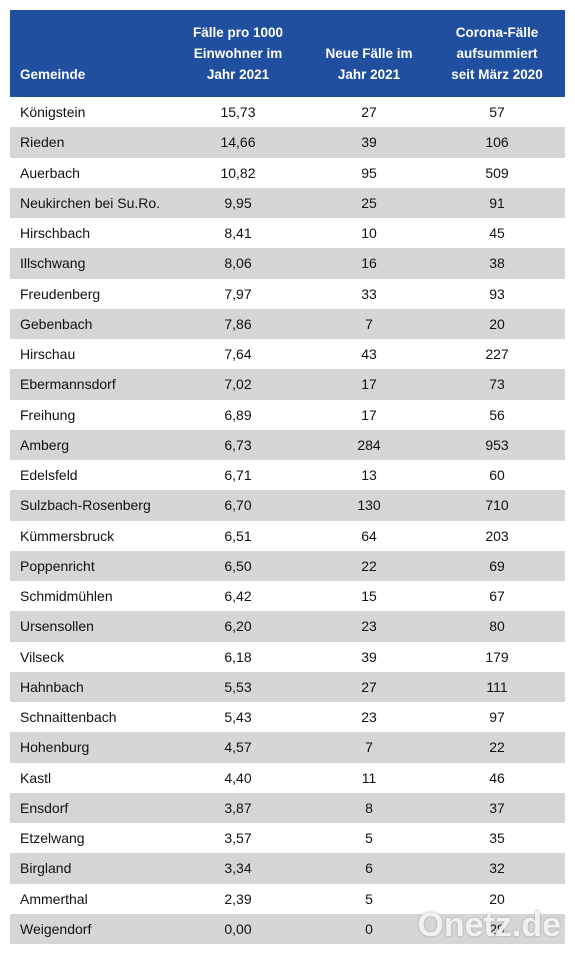 Image resolution: width=575 pixels, height=960 pixels. What do you see at coordinates (497, 32) in the screenshot?
I see `header-line: Corona-Fälle` at bounding box center [497, 32].